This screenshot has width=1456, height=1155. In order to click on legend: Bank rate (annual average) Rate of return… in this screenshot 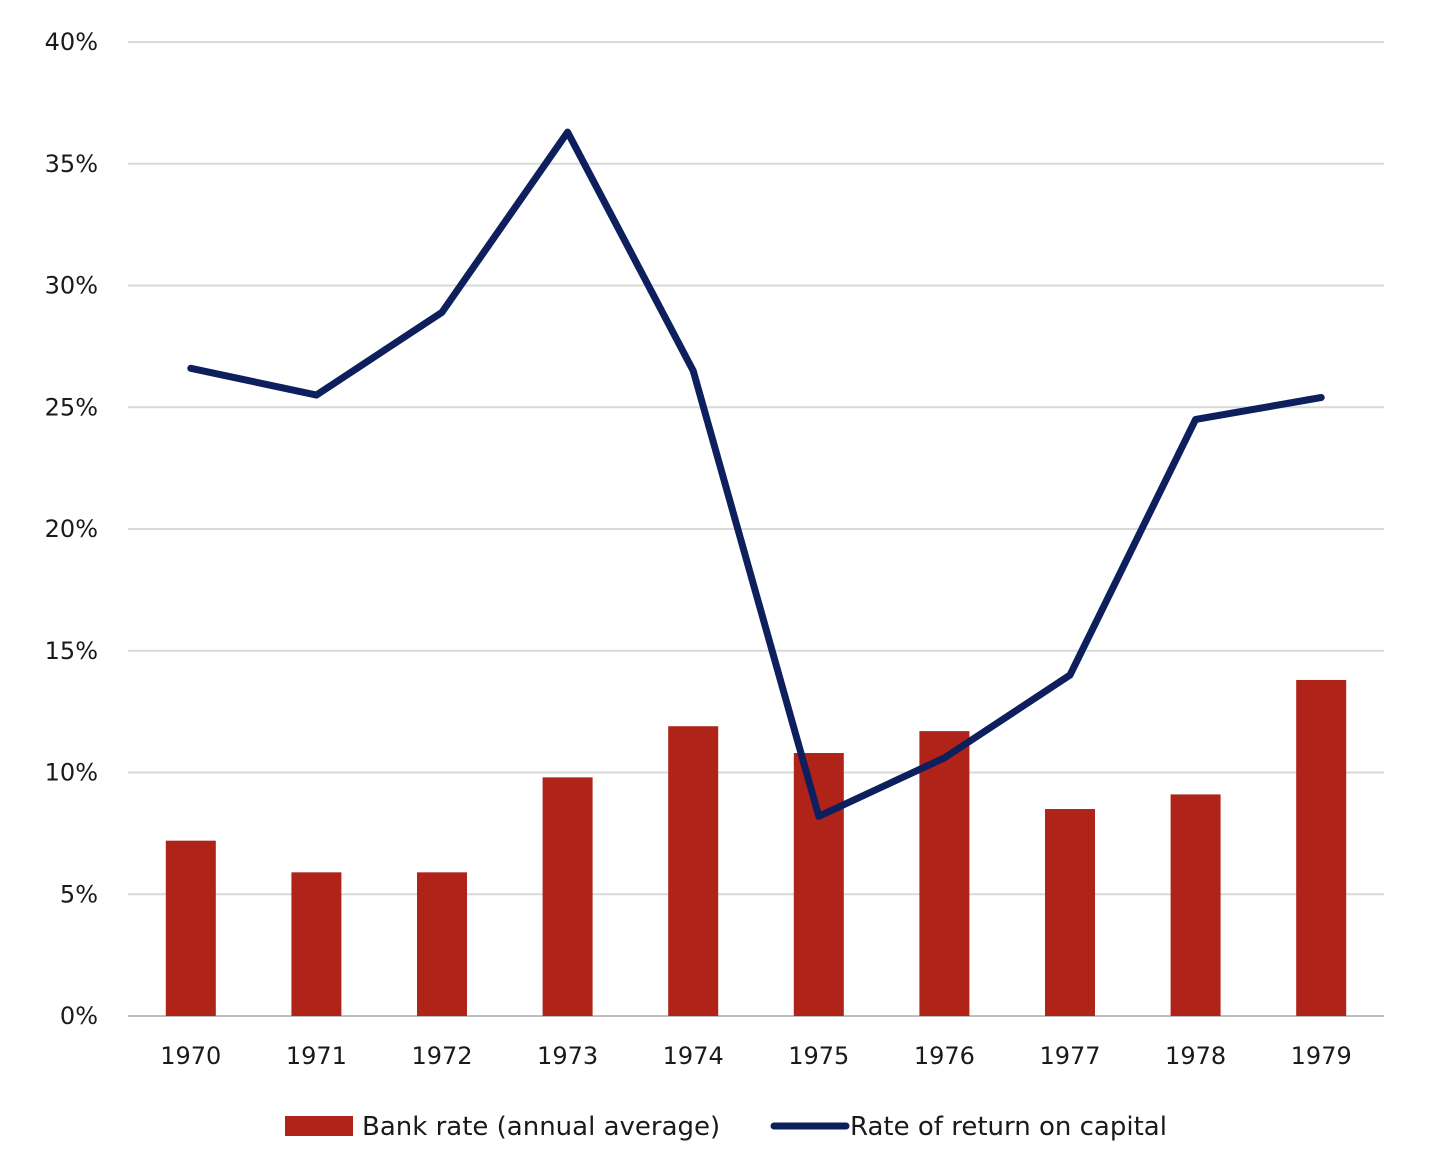, I will do `click(726, 1127)`.